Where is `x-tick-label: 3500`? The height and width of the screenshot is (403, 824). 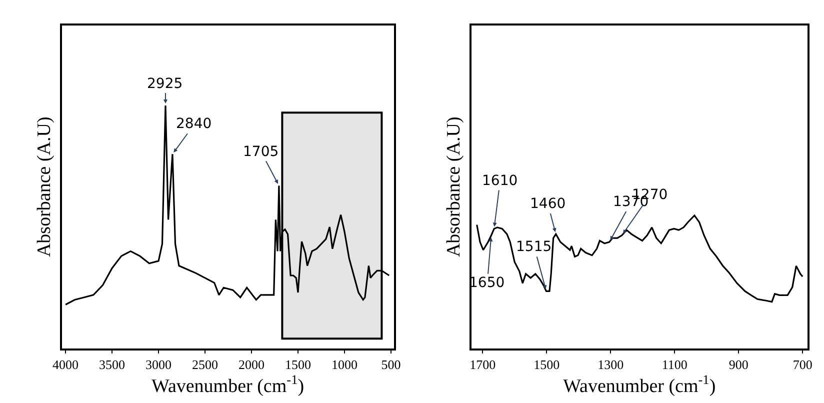
x-tick-label: 3500 is located at coordinates (112, 364).